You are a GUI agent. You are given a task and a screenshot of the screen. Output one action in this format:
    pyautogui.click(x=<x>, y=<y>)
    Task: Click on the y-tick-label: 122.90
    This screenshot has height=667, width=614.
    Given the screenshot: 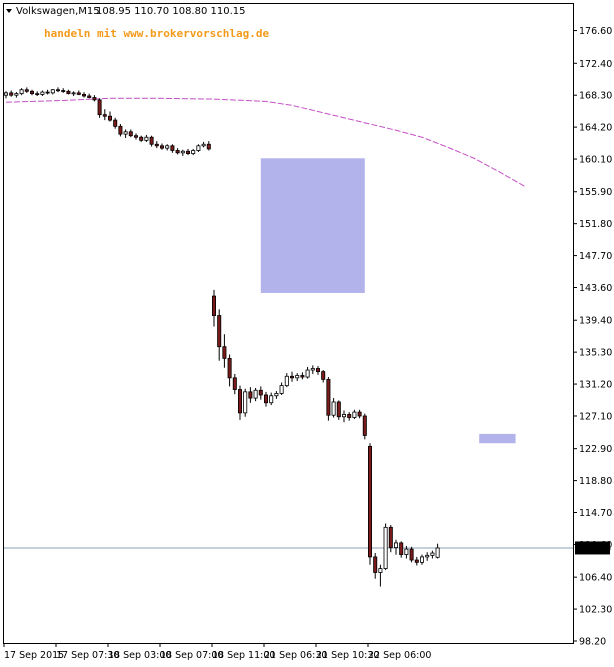 What is the action you would take?
    pyautogui.click(x=595, y=449)
    